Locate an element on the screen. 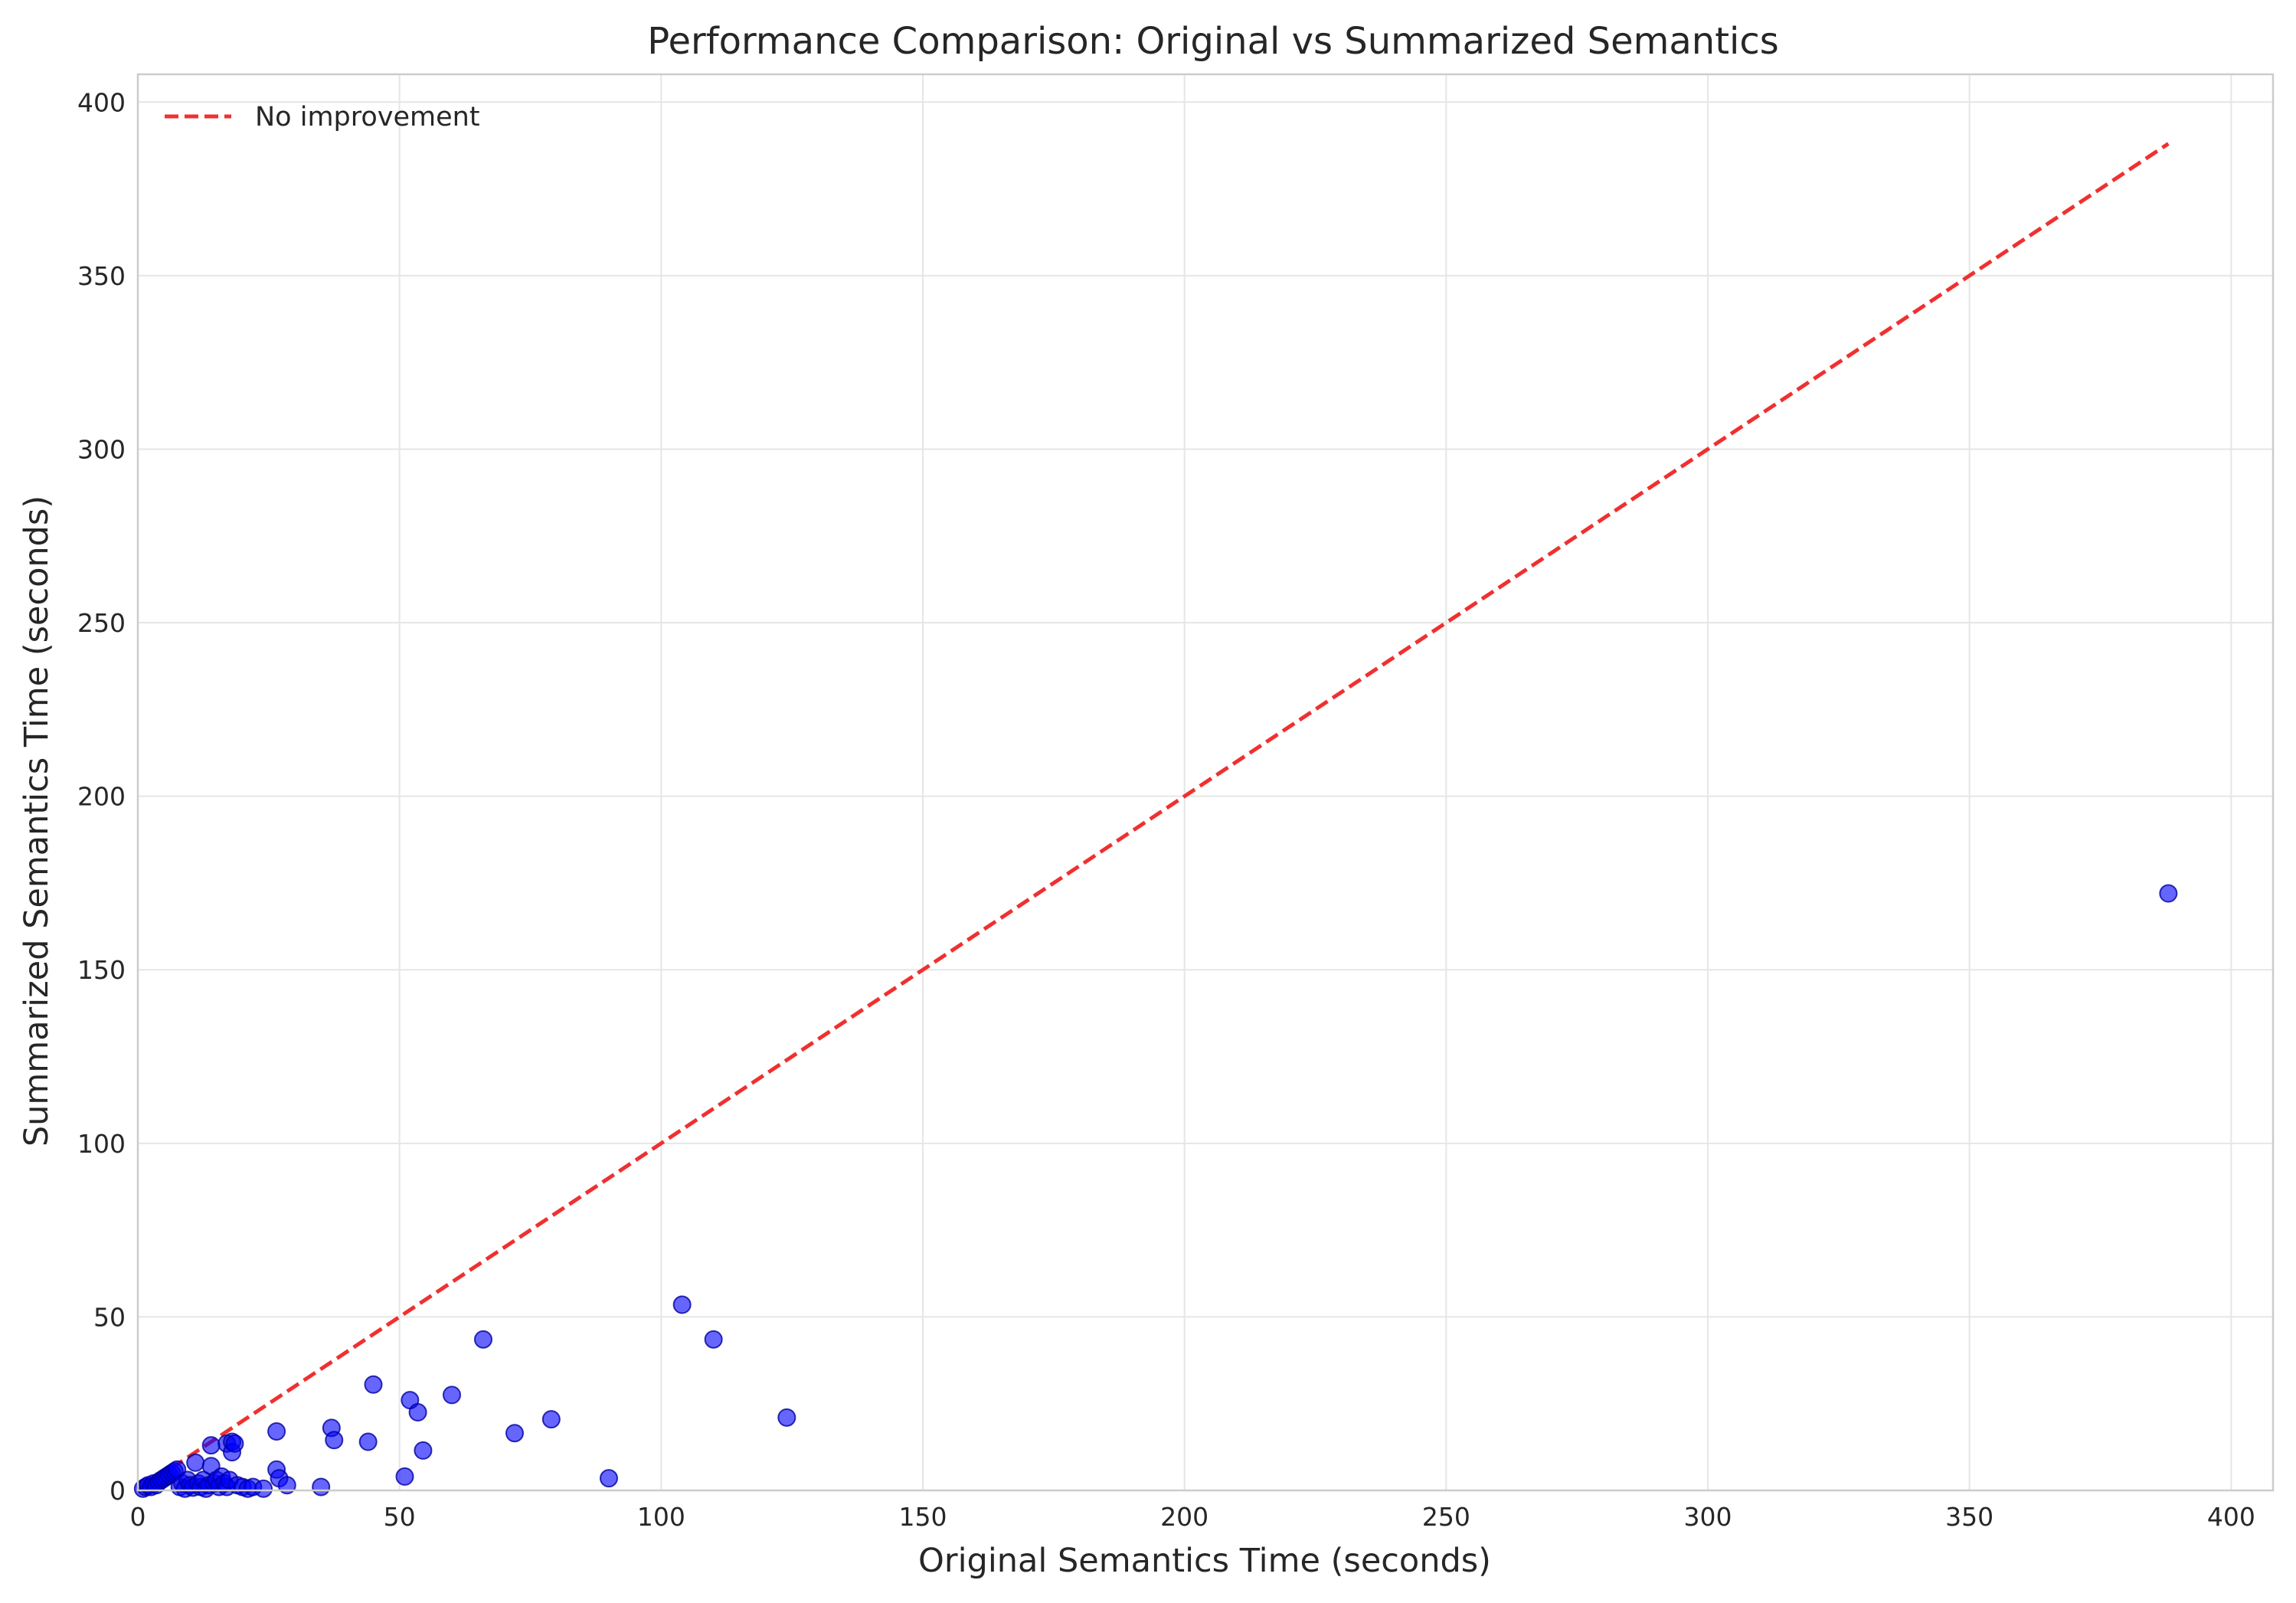 The height and width of the screenshot is (1603, 2296). x-tick-label: 50 is located at coordinates (400, 1517).